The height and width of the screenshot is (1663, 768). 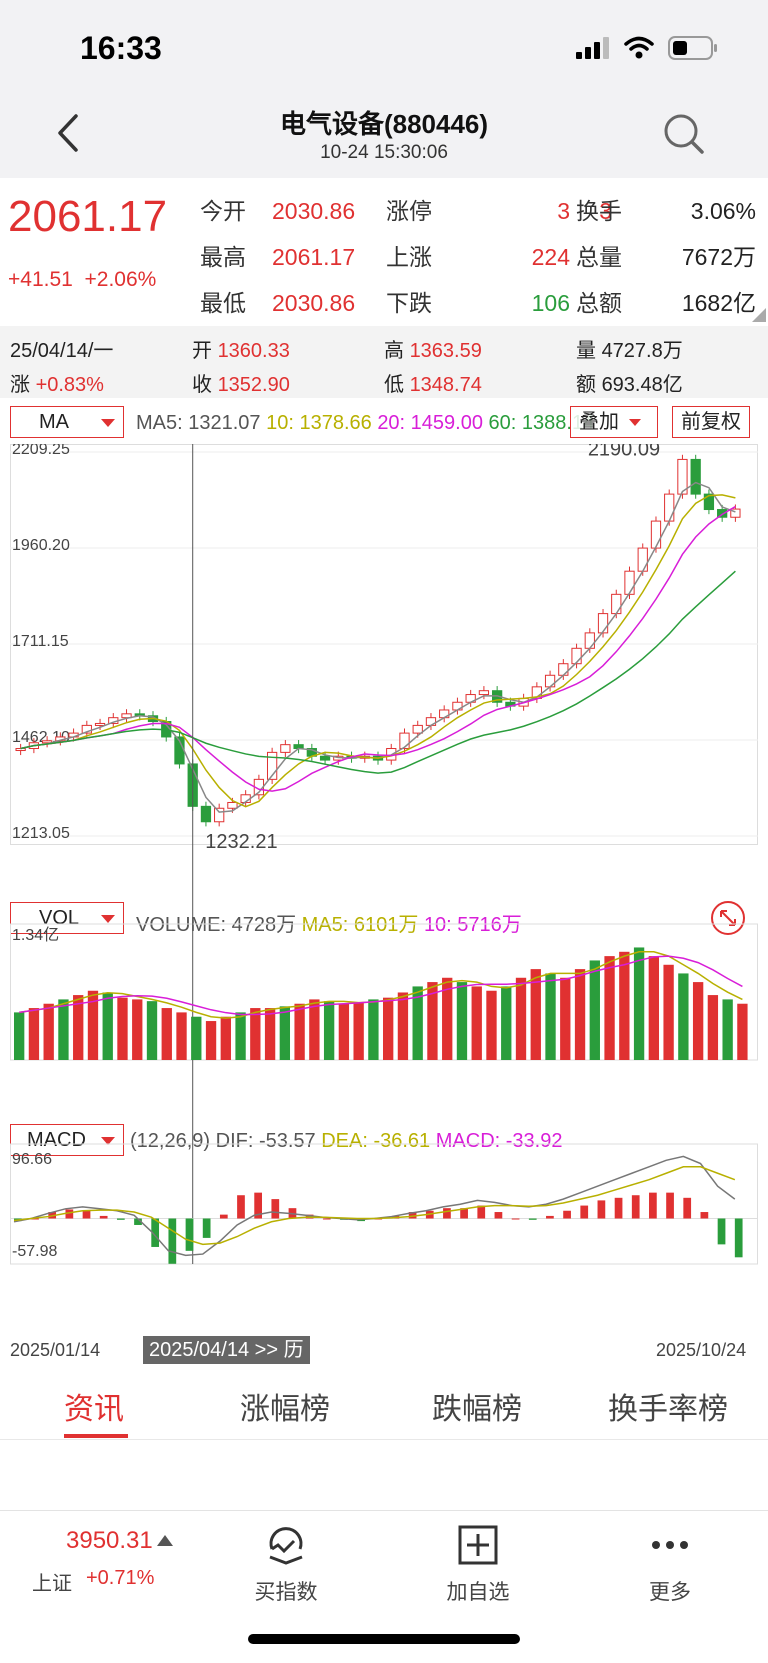 I want to click on home-indicator, so click(x=384, y=1639).